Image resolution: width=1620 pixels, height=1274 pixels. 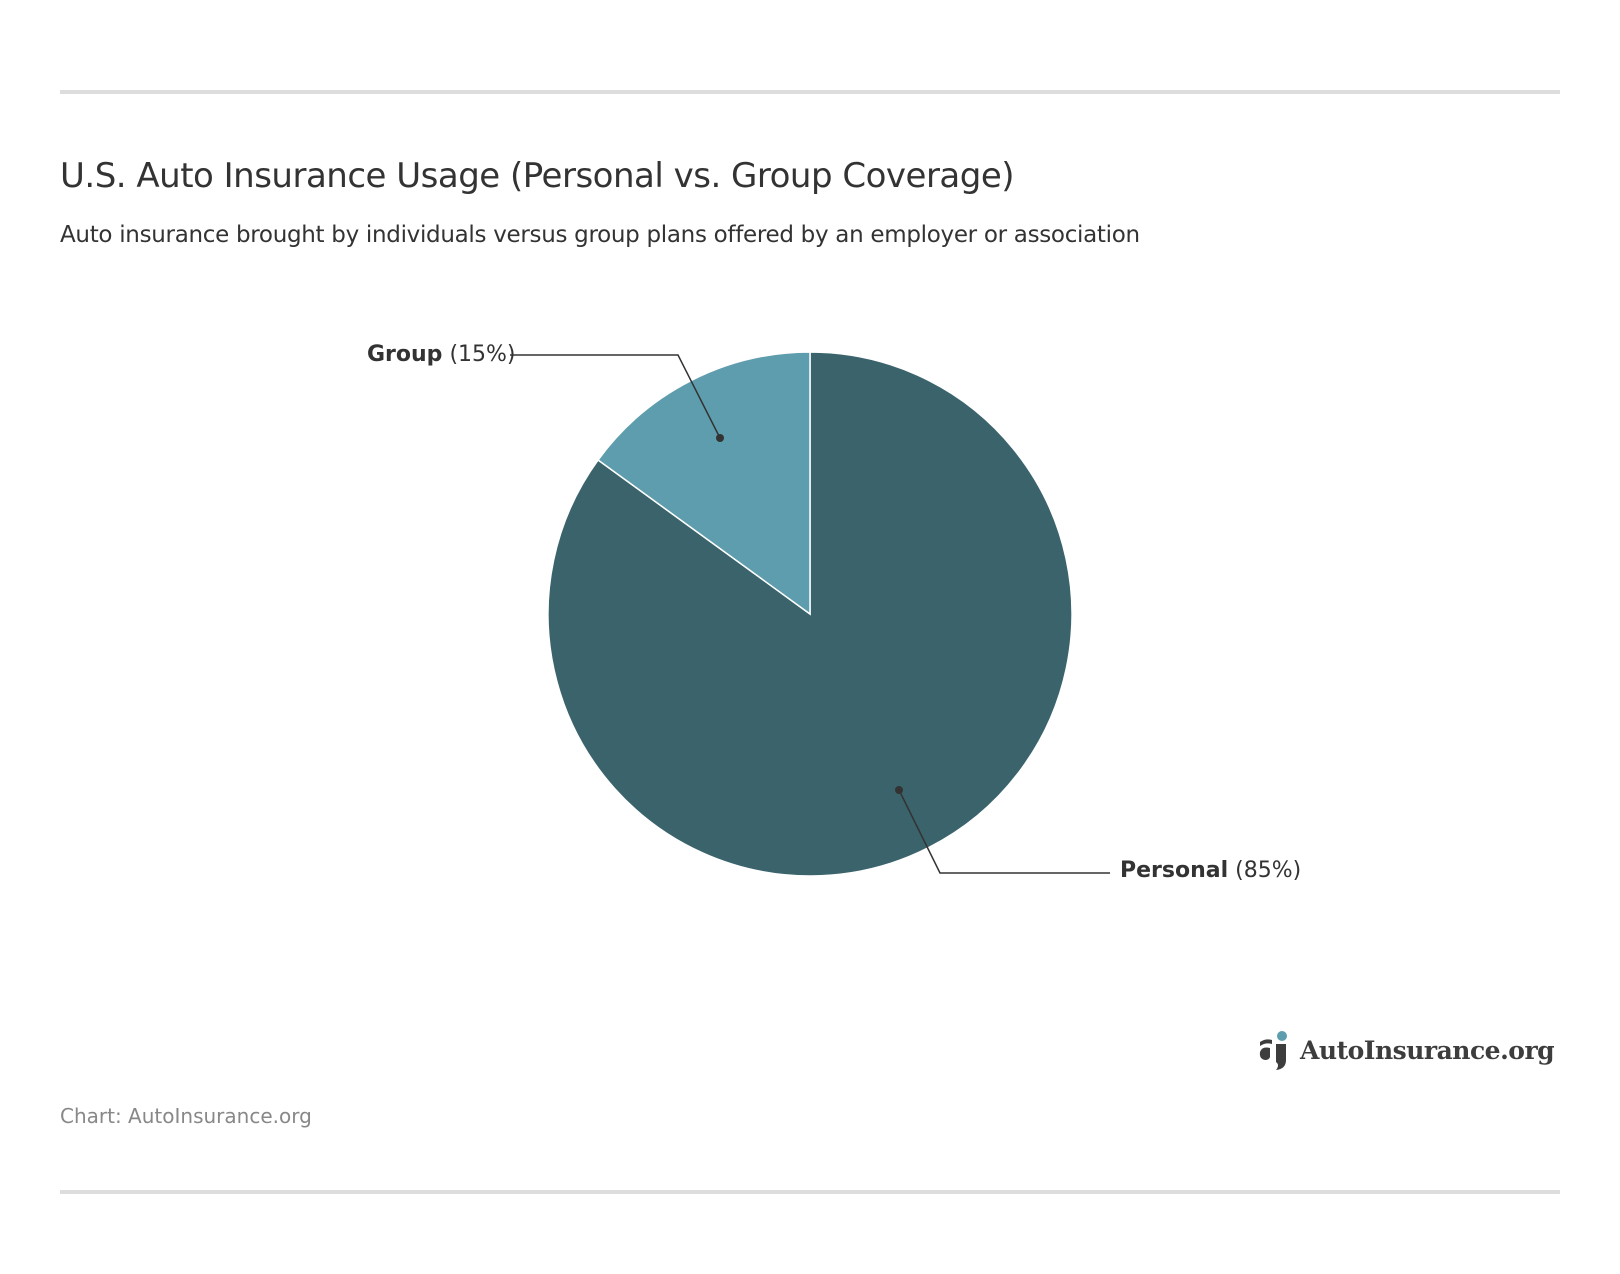 What do you see at coordinates (1427, 1050) in the screenshot?
I see `logo-text: AutoInsurance.org` at bounding box center [1427, 1050].